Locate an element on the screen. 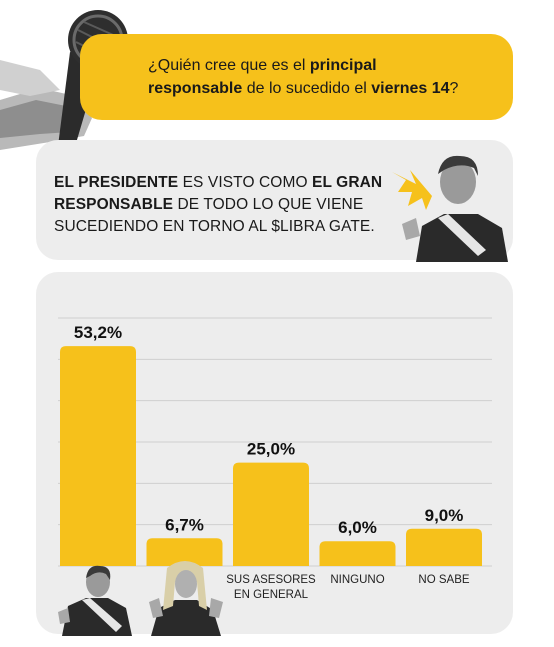 The width and height of the screenshot is (554, 647). category-labels: SUS ASESORES EN GENERAL NINGUNO NO SABE is located at coordinates (348, 587).